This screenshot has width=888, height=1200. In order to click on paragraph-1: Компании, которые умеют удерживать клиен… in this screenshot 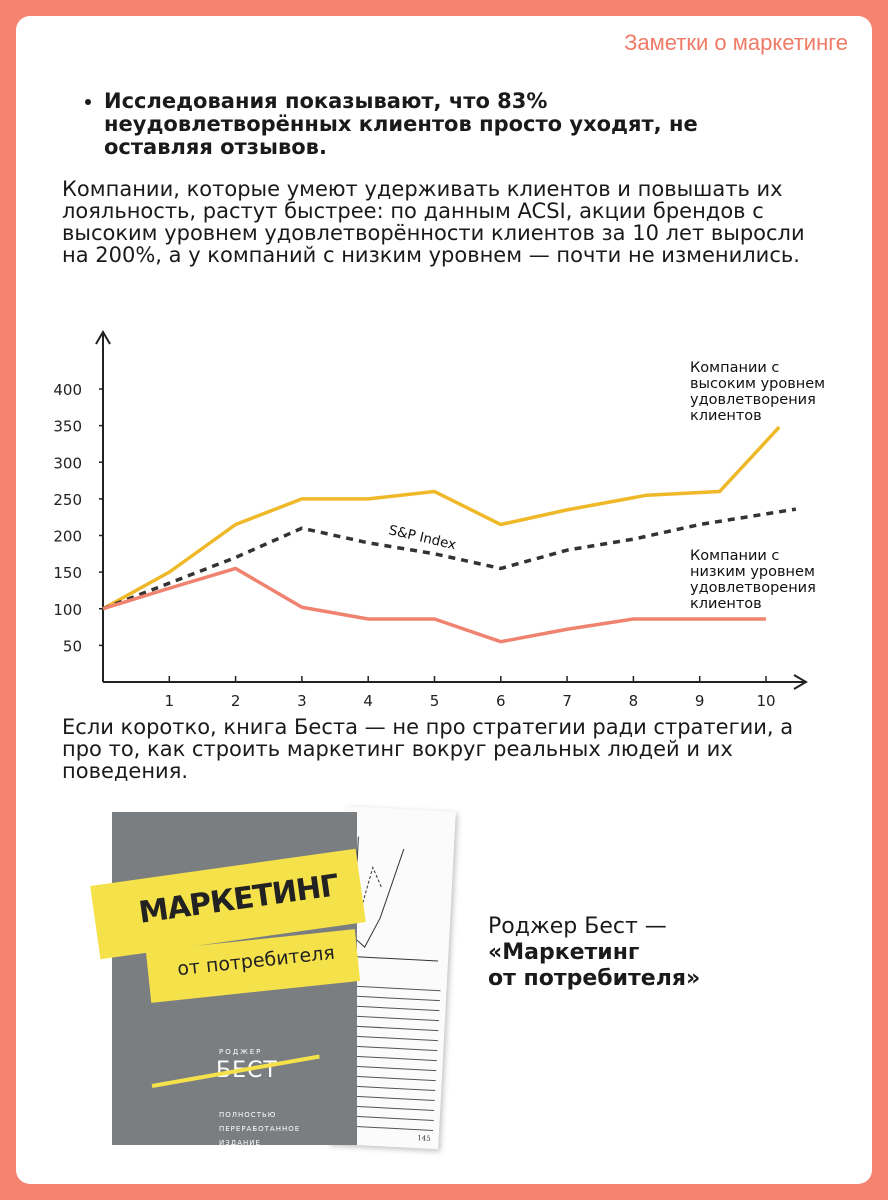, I will do `click(433, 222)`.